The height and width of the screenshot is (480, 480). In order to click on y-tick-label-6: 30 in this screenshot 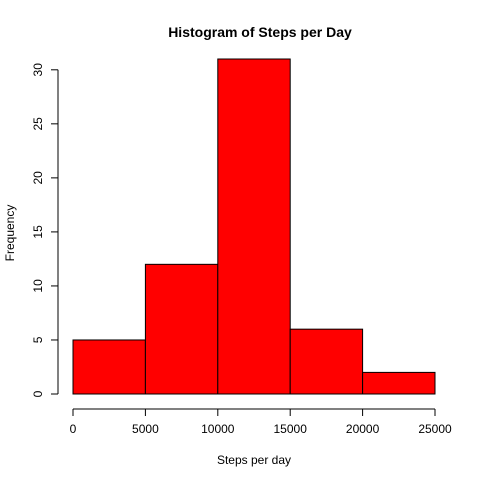, I will do `click(38, 70)`.